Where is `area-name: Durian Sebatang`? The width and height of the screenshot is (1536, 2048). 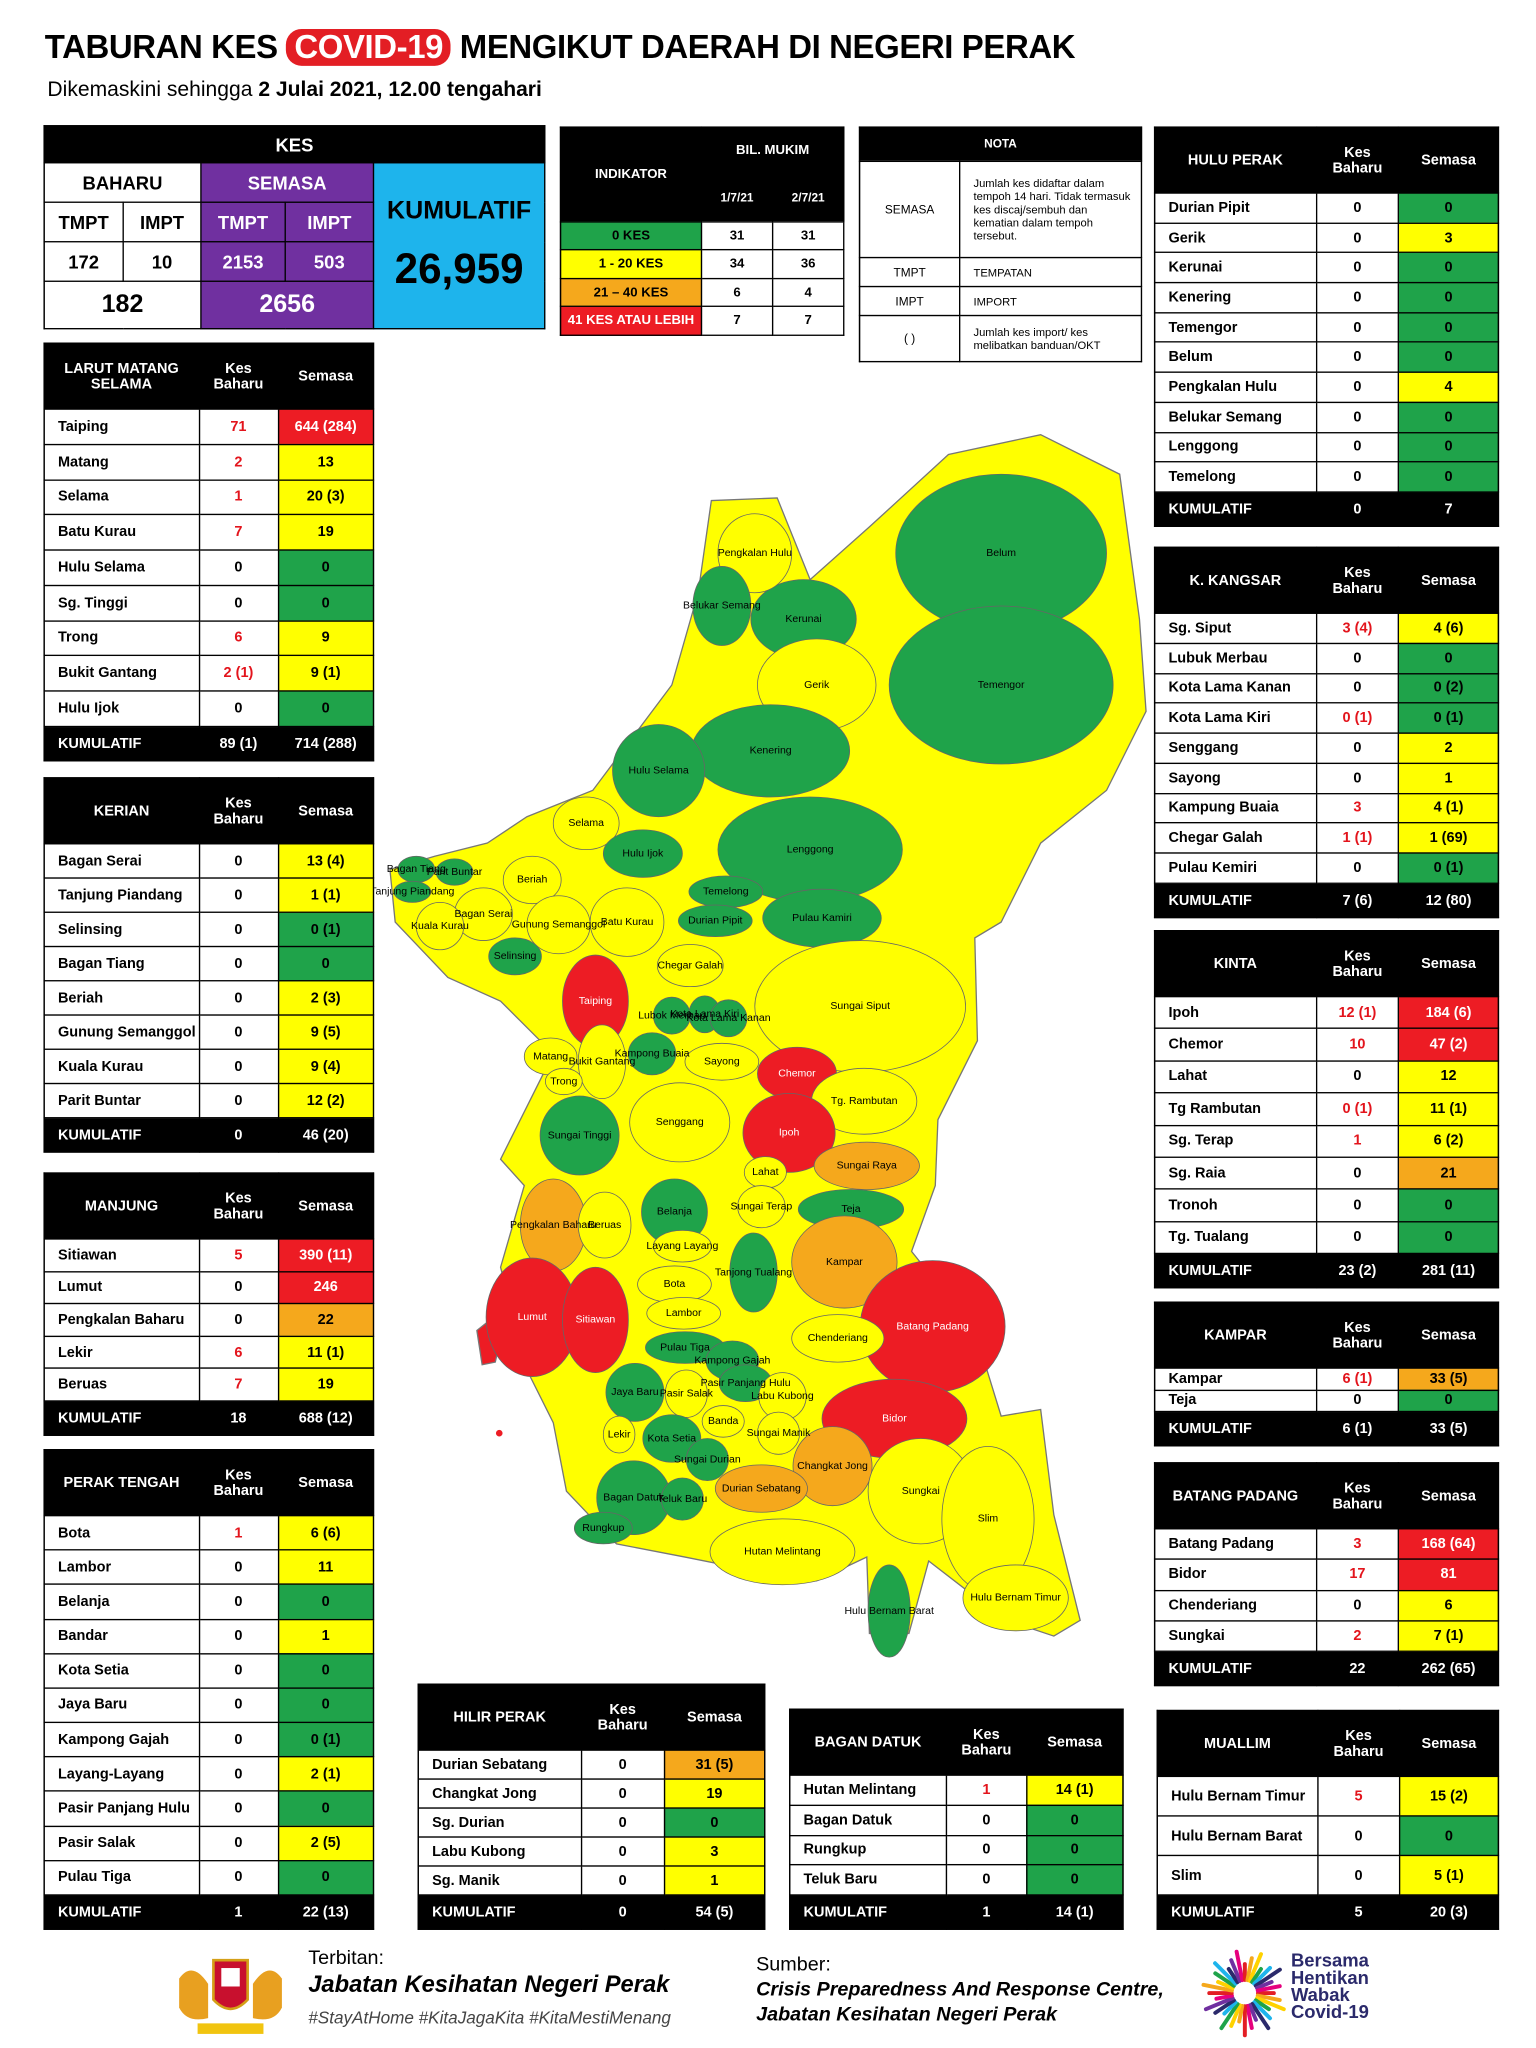 area-name: Durian Sebatang is located at coordinates (499, 1764).